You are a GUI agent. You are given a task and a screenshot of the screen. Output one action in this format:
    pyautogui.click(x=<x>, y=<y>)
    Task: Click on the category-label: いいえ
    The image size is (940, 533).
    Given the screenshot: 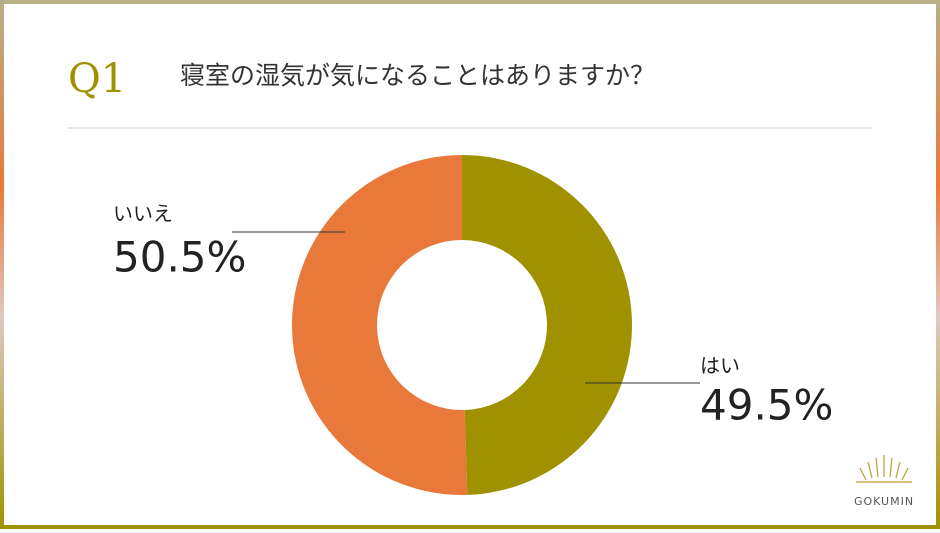 What is the action you would take?
    pyautogui.click(x=143, y=214)
    